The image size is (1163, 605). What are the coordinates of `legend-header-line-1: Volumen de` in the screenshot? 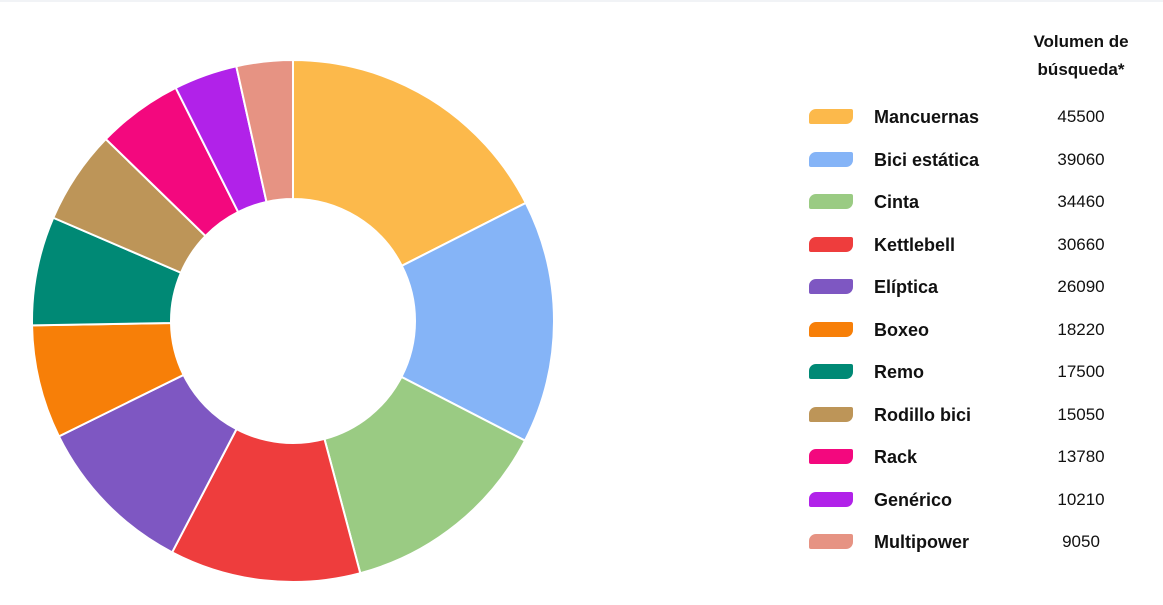 It's located at (1081, 41).